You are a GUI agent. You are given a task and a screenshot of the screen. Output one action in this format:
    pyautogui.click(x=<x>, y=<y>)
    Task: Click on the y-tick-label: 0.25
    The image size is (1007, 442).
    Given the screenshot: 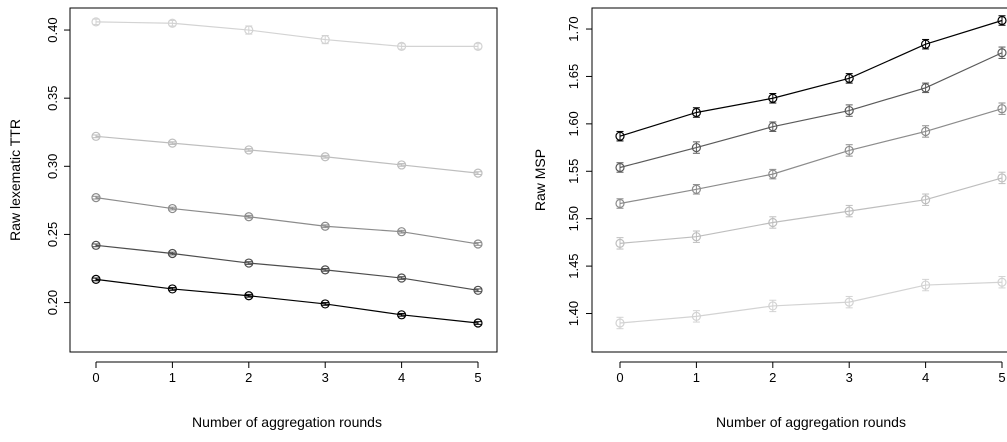 What is the action you would take?
    pyautogui.click(x=52, y=234)
    